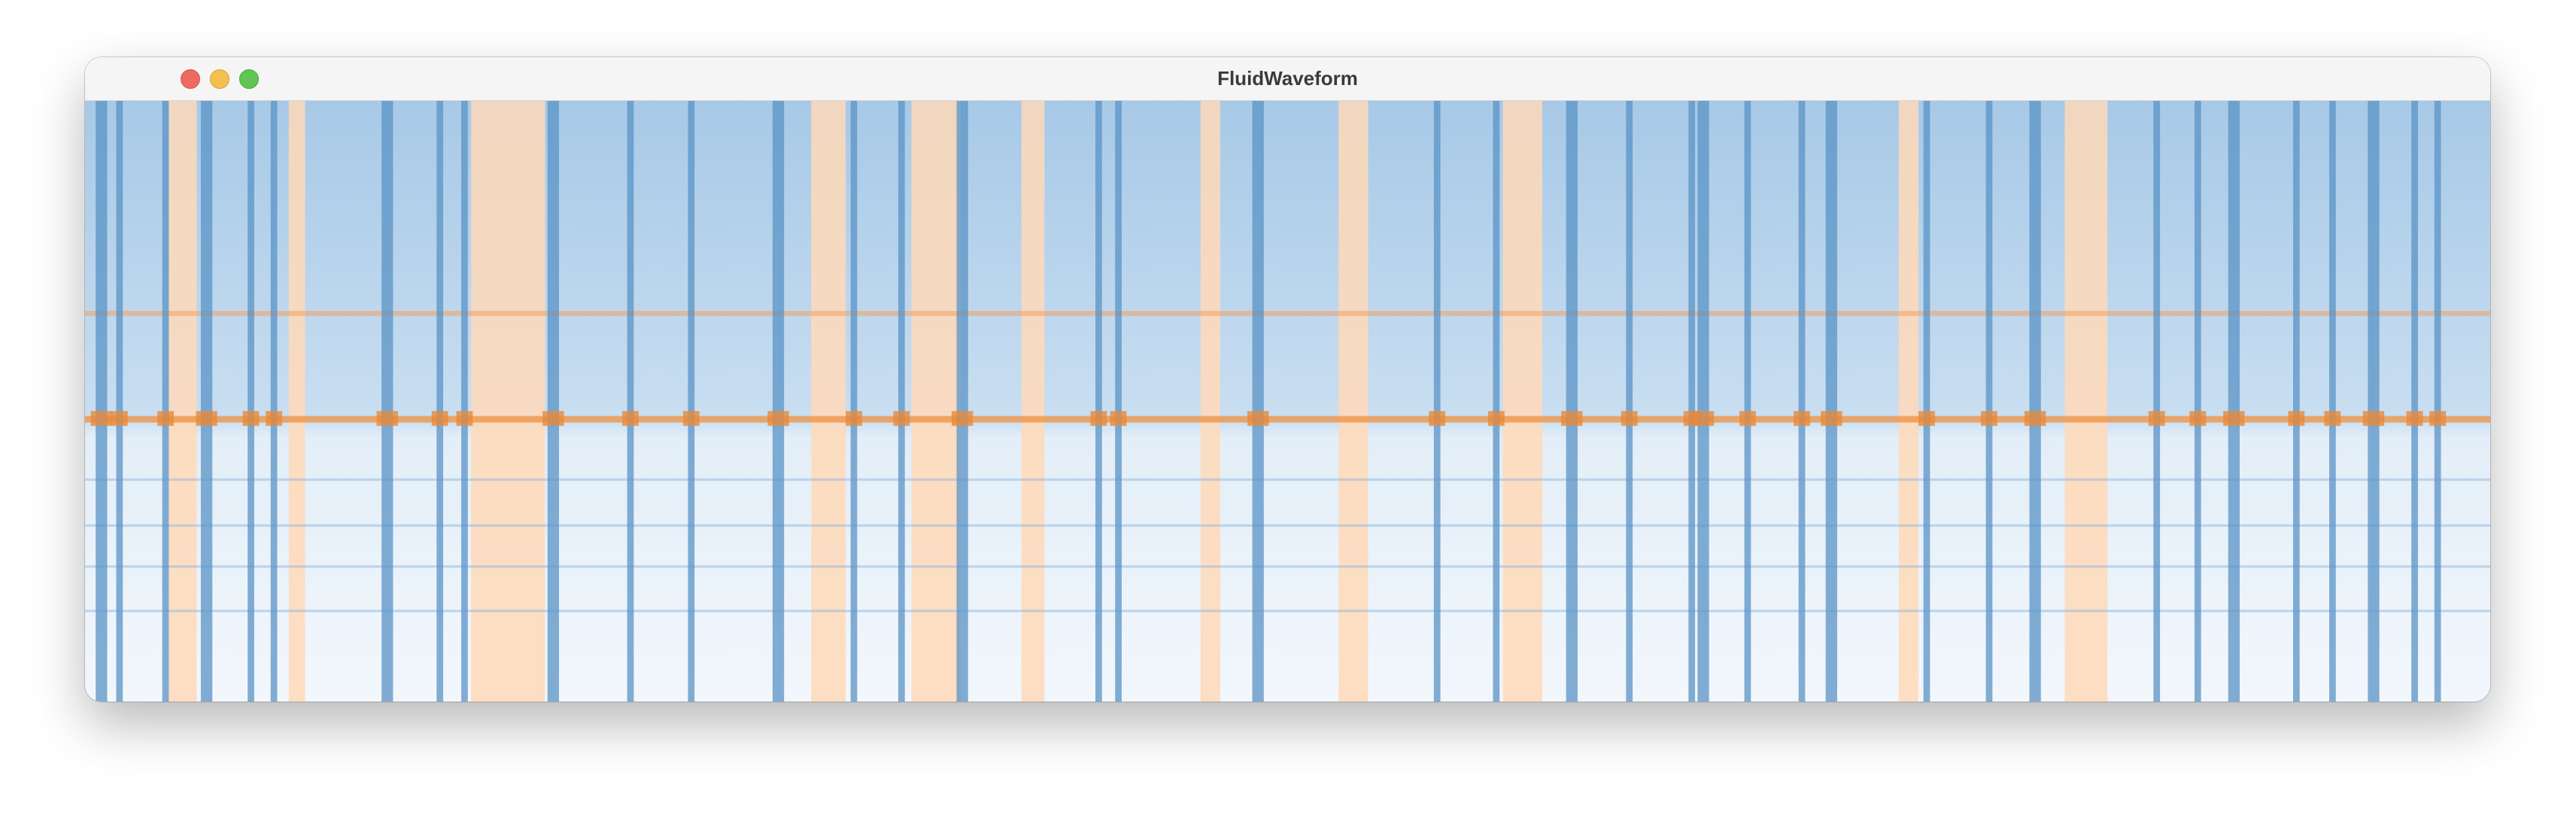 The image size is (2576, 813). What do you see at coordinates (190, 79) in the screenshot?
I see `close-button` at bounding box center [190, 79].